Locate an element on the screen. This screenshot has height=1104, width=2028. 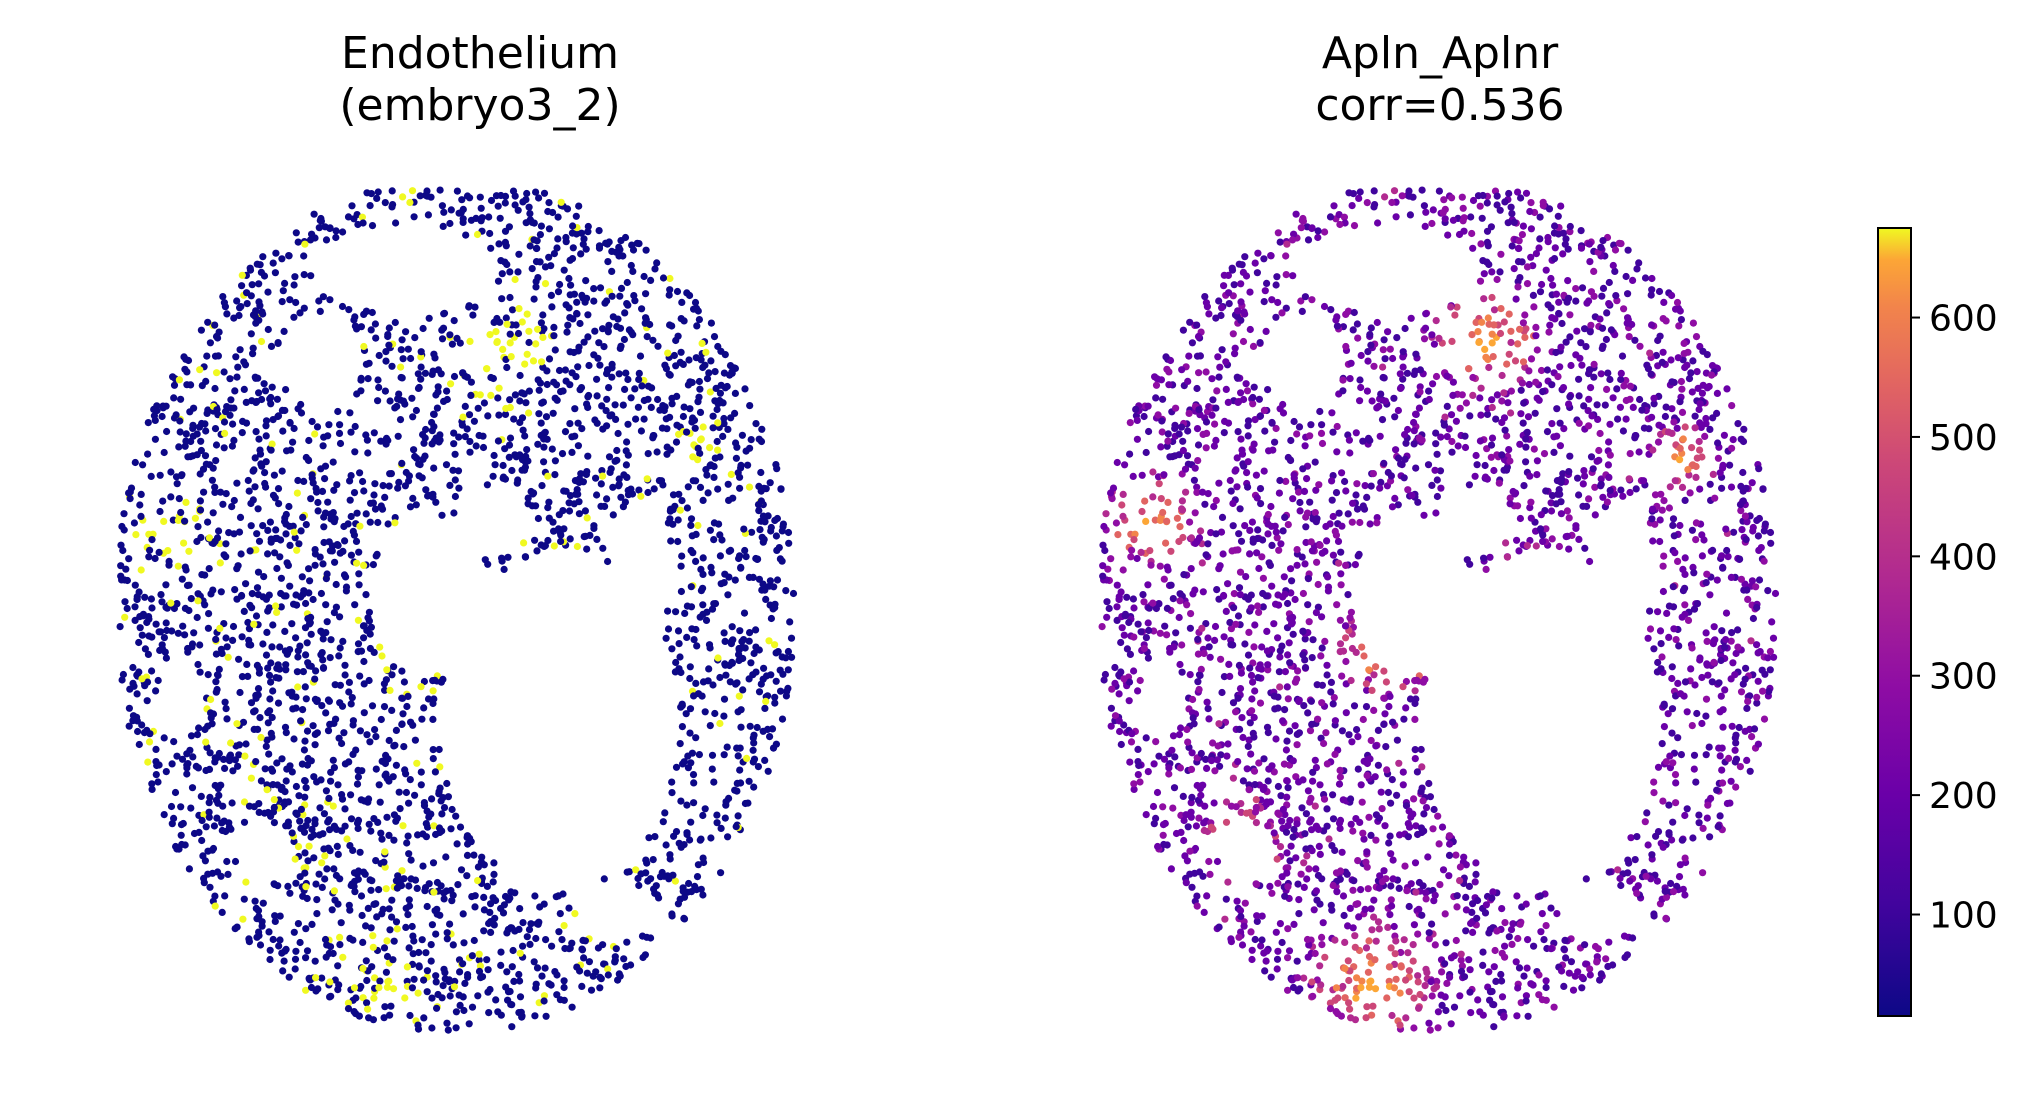
left-title-line-2: (embryo3_2) is located at coordinates (480, 105).